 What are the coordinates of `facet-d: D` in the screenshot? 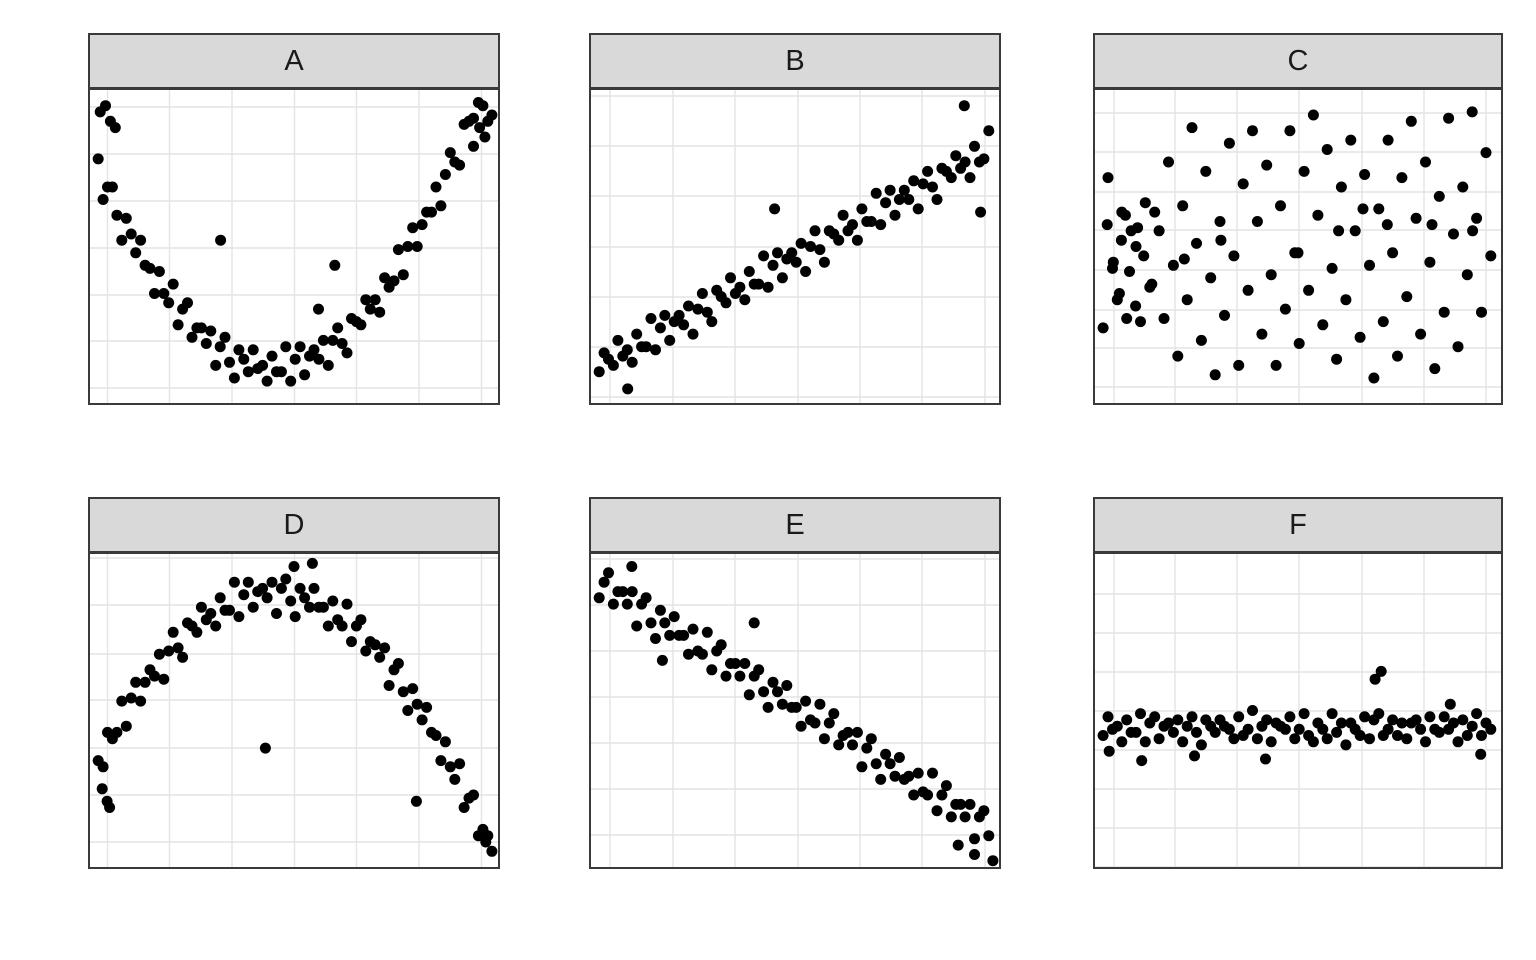 It's located at (294, 683).